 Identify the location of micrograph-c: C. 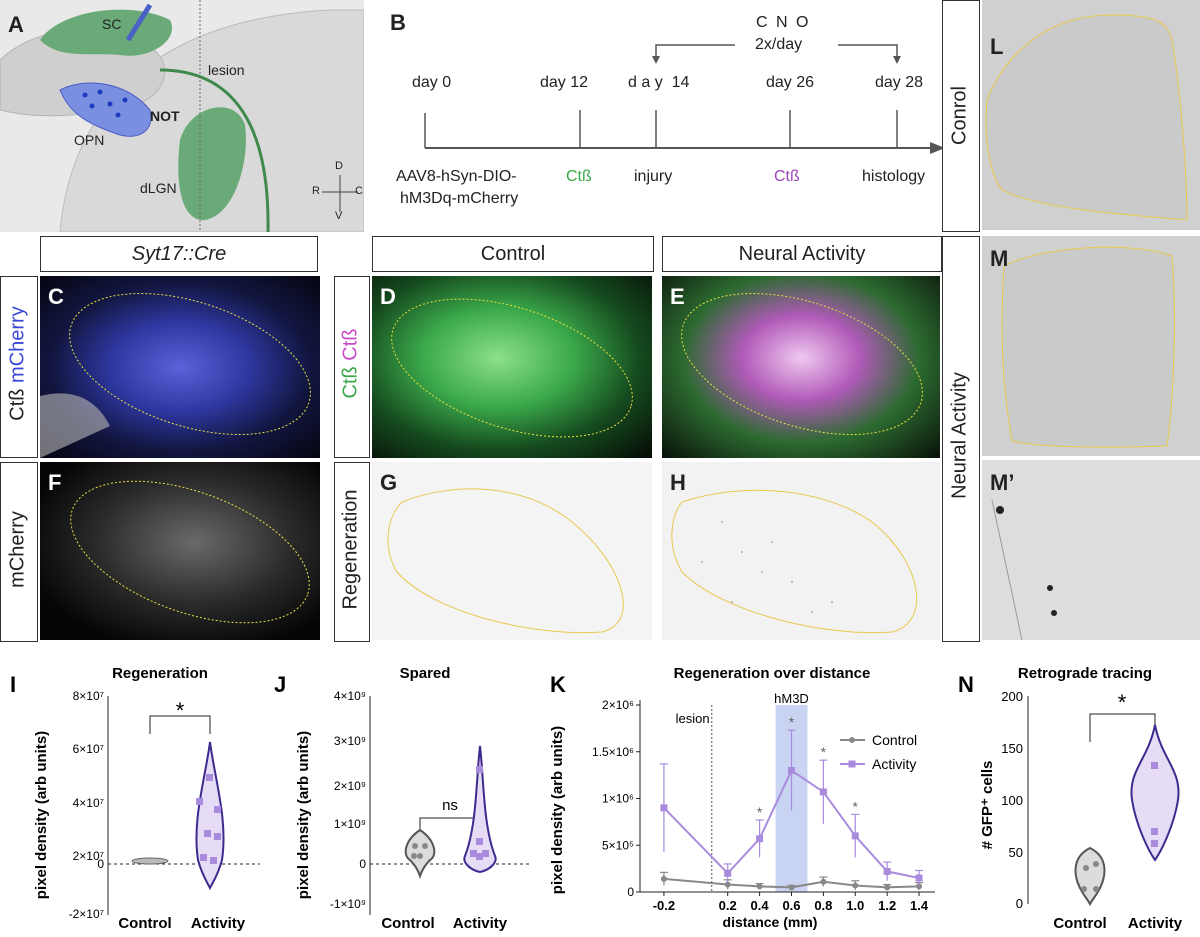
(180, 367).